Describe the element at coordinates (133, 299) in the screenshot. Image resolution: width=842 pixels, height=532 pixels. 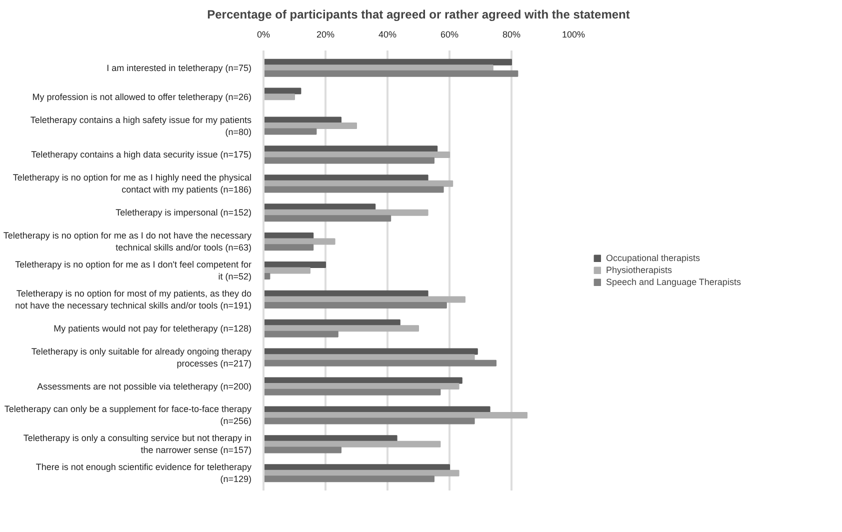
I see `y-tick-label: Teletherapy is no option for most of my patients, as they do not have the necessary technical skills and/or tools (n=191)` at that location.